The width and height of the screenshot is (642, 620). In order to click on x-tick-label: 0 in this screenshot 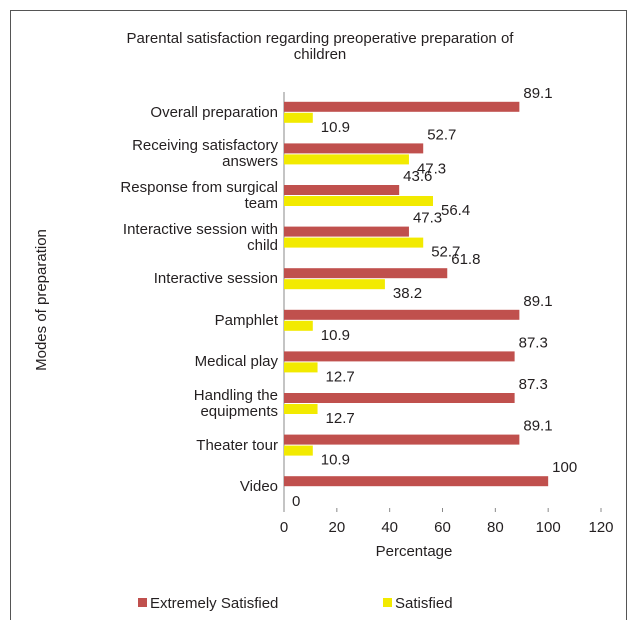, I will do `click(284, 527)`.